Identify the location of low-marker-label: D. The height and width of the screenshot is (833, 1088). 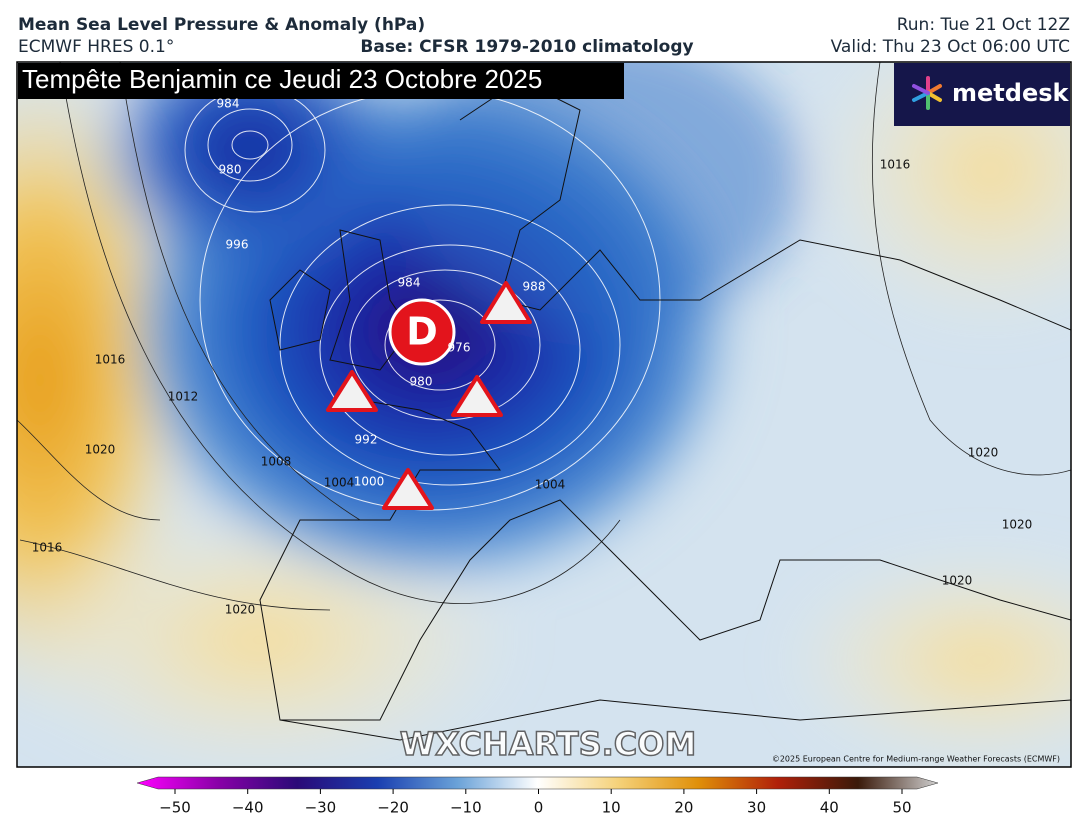
(422, 332).